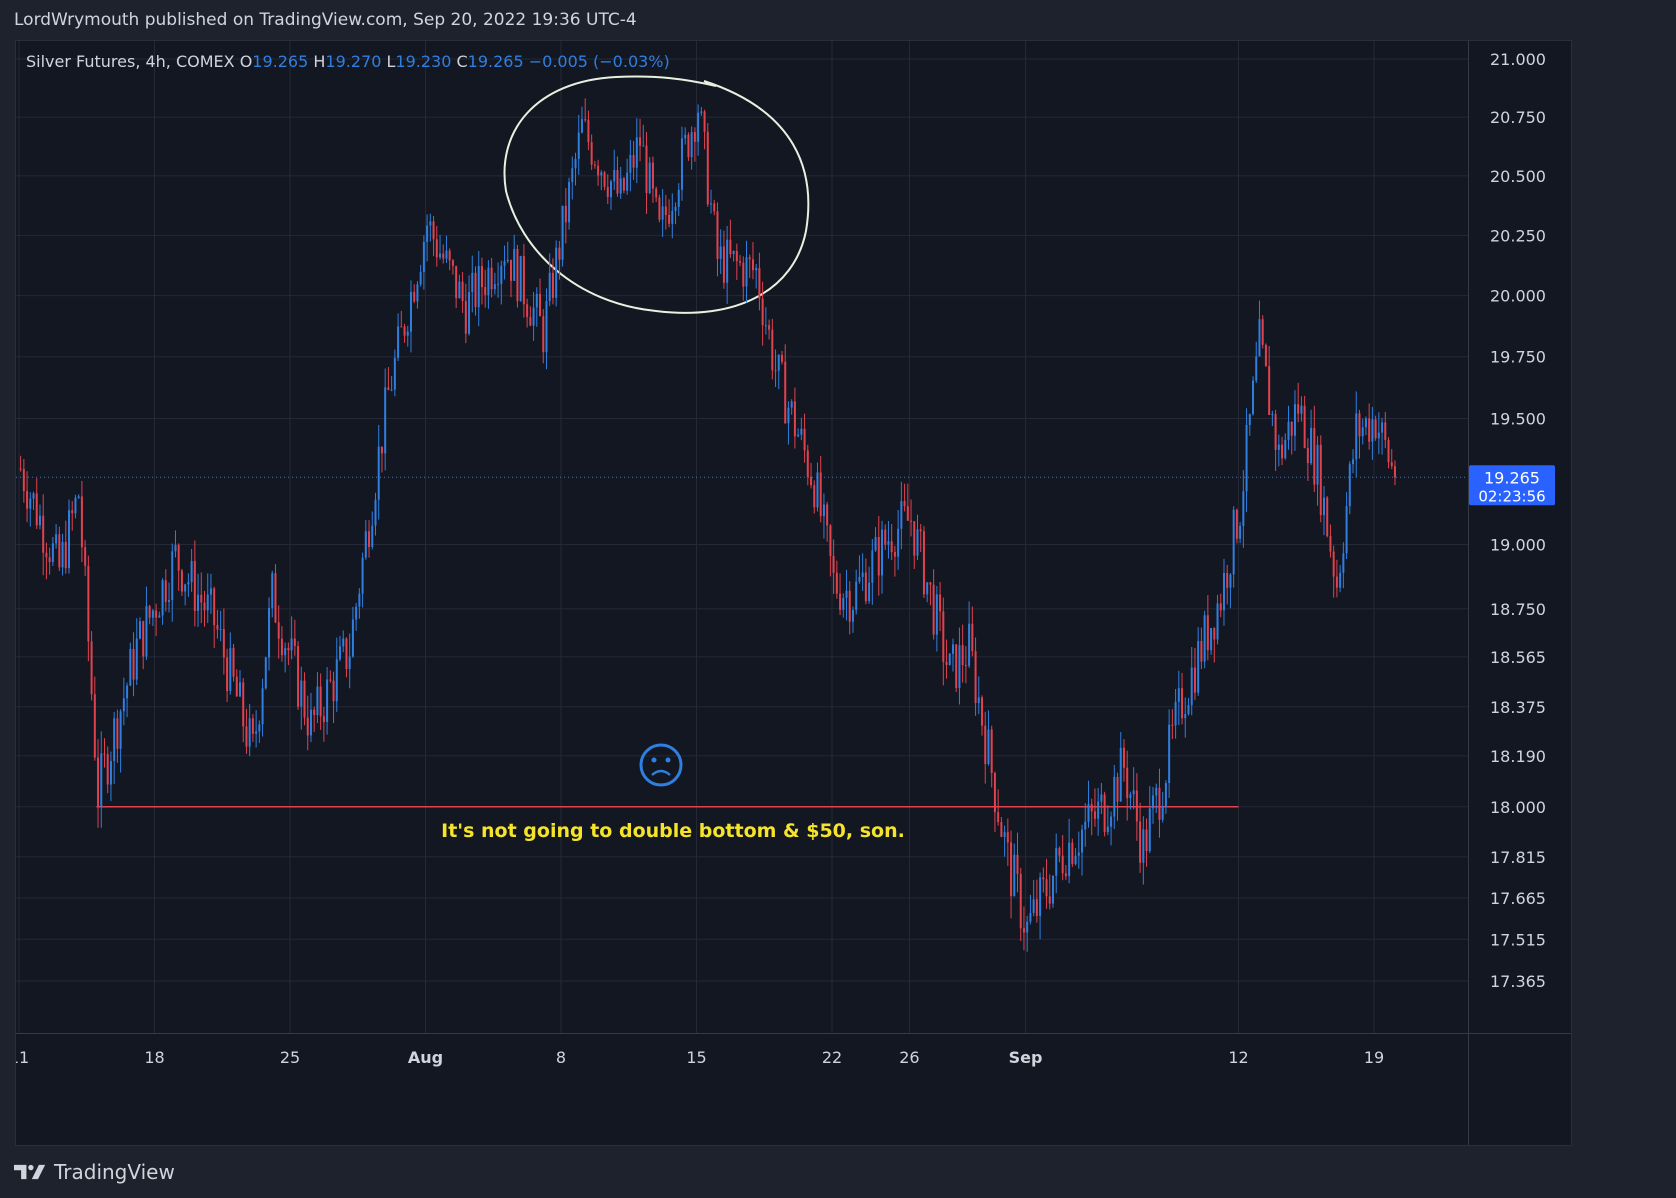 This screenshot has width=1676, height=1198. I want to click on y-tick-label: 18.750, so click(1518, 609).